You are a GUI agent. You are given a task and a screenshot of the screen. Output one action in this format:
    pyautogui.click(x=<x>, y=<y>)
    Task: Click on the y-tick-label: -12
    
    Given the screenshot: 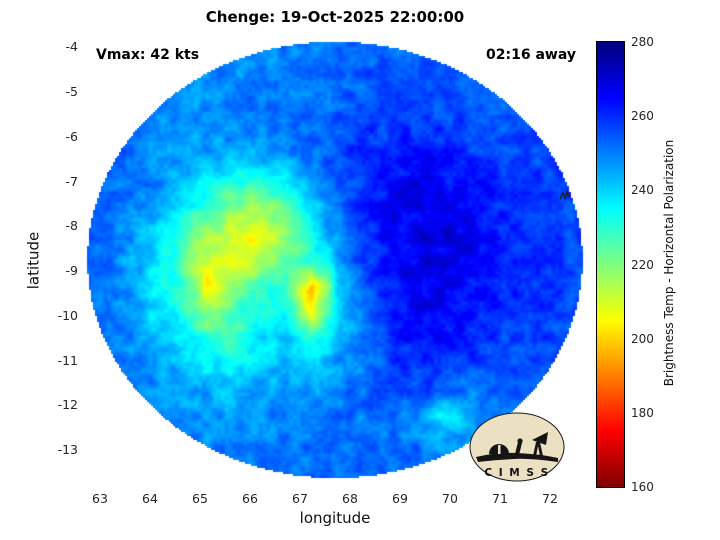 What is the action you would take?
    pyautogui.click(x=67, y=405)
    